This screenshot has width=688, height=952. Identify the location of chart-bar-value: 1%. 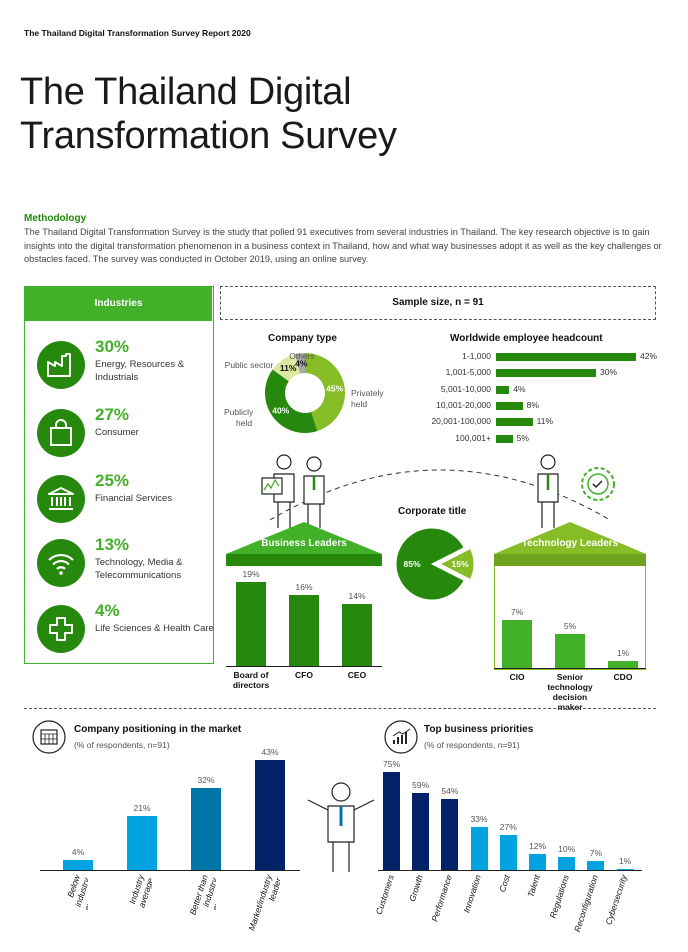
(625, 860).